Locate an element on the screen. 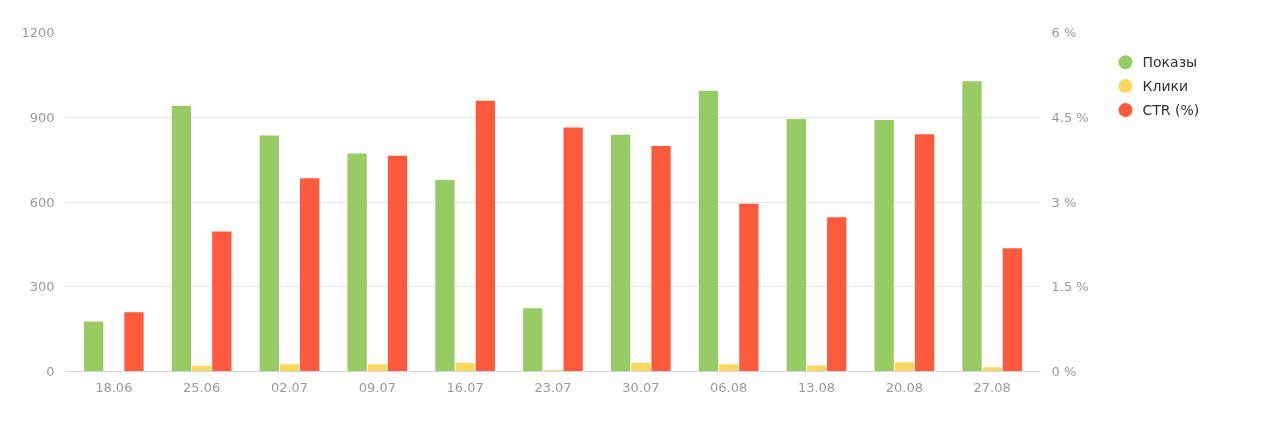  y2-tick-label: 6 % is located at coordinates (1064, 32).